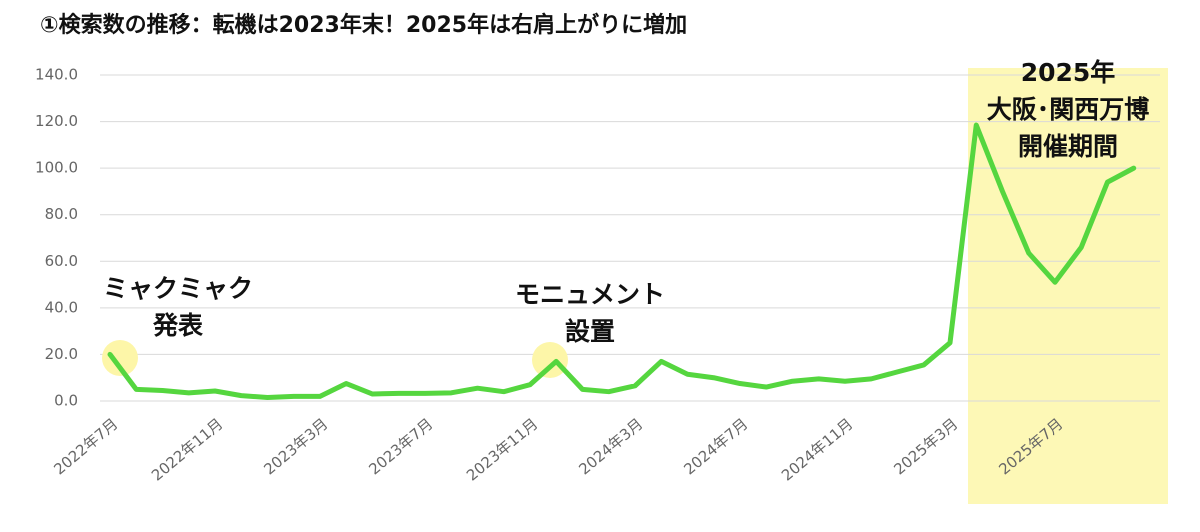  I want to click on x-tick-label: 2023年3月, so click(295, 447).